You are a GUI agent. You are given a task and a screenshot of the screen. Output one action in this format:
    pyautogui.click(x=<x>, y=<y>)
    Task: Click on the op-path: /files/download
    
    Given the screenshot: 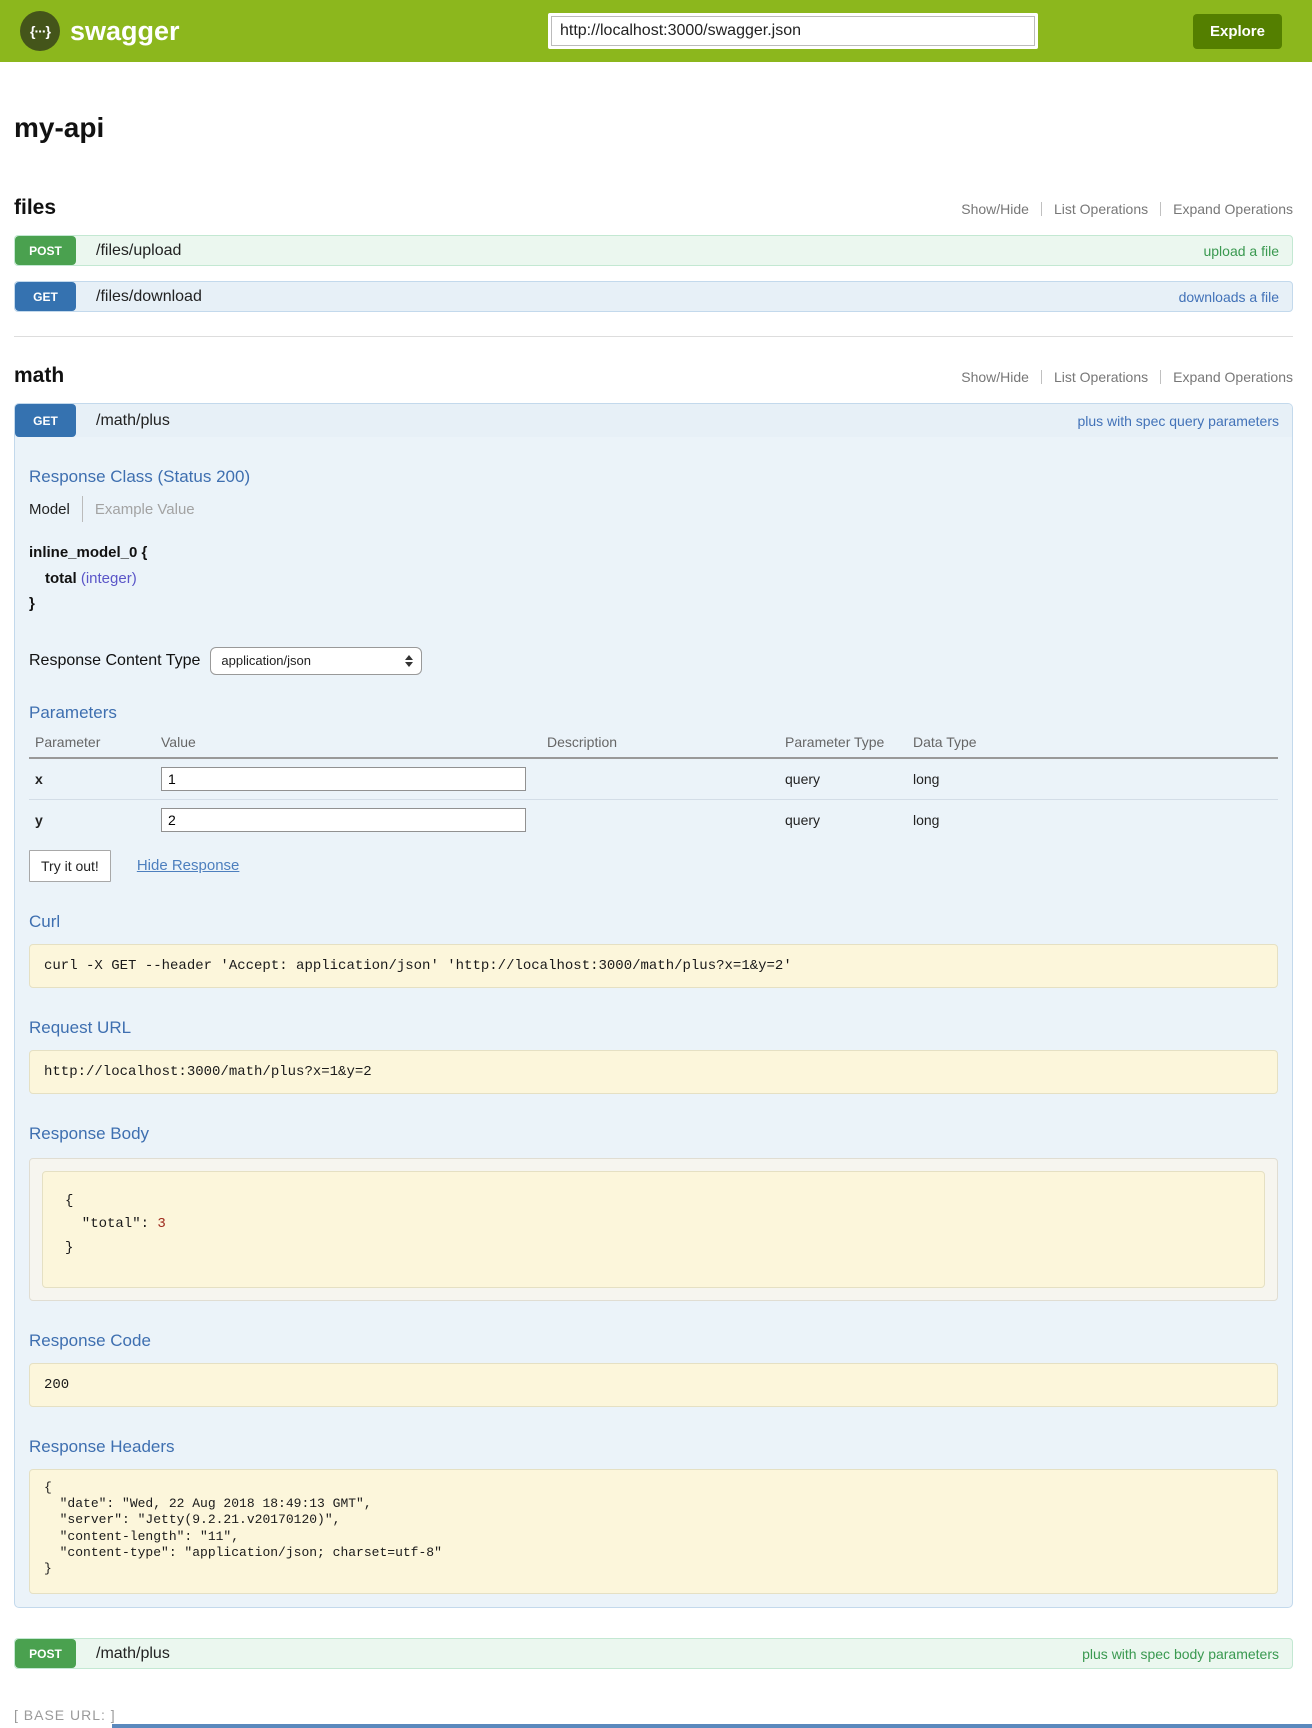 What is the action you would take?
    pyautogui.click(x=149, y=296)
    